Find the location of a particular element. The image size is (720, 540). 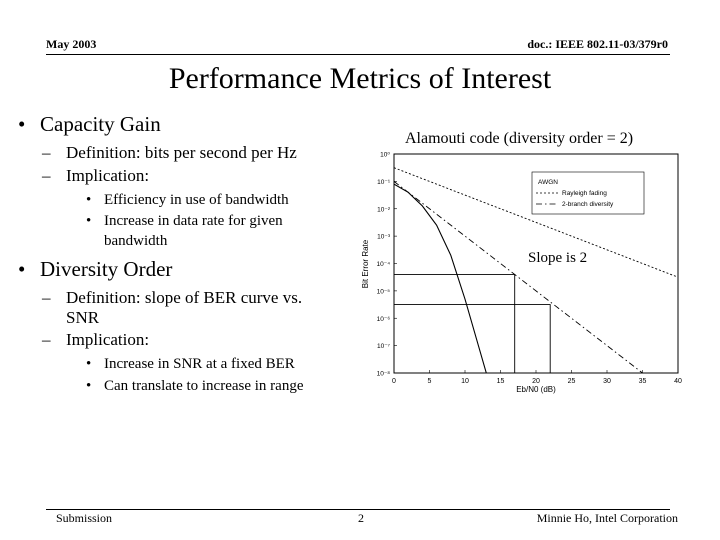

y-tick-label: 10⁻⁷ is located at coordinates (384, 346).